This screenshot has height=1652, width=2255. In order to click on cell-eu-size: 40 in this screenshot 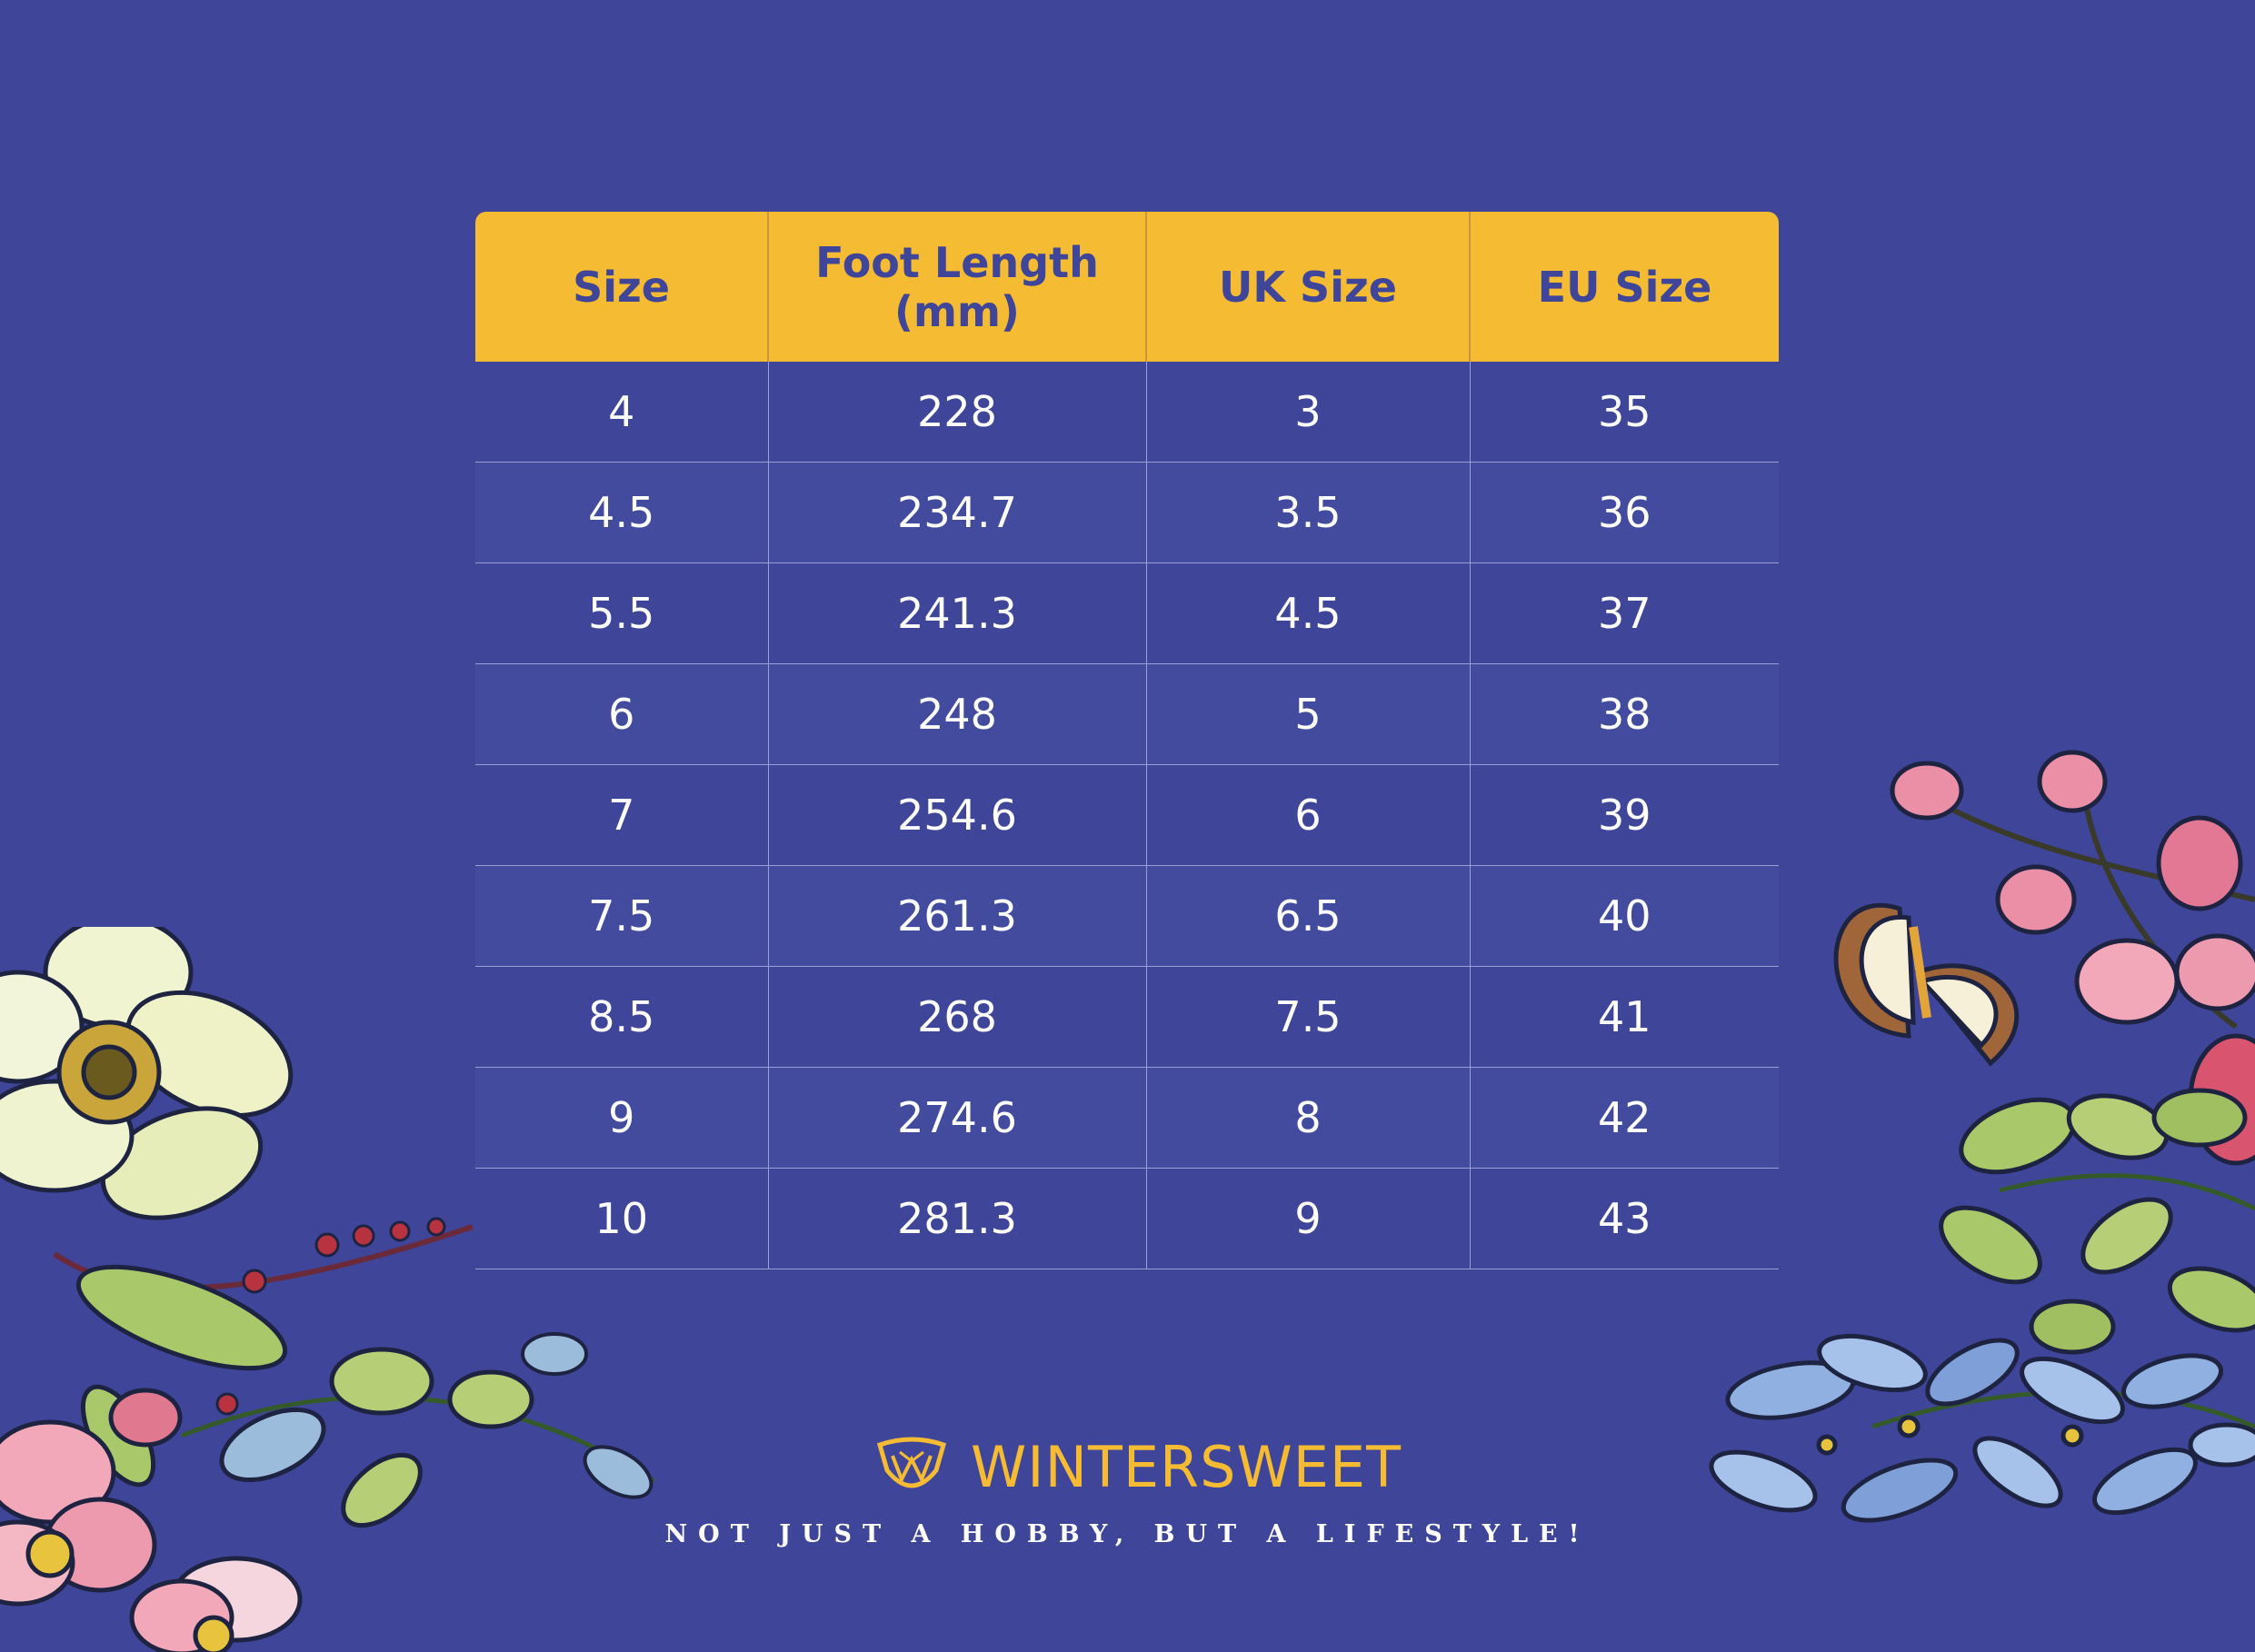, I will do `click(1624, 916)`.